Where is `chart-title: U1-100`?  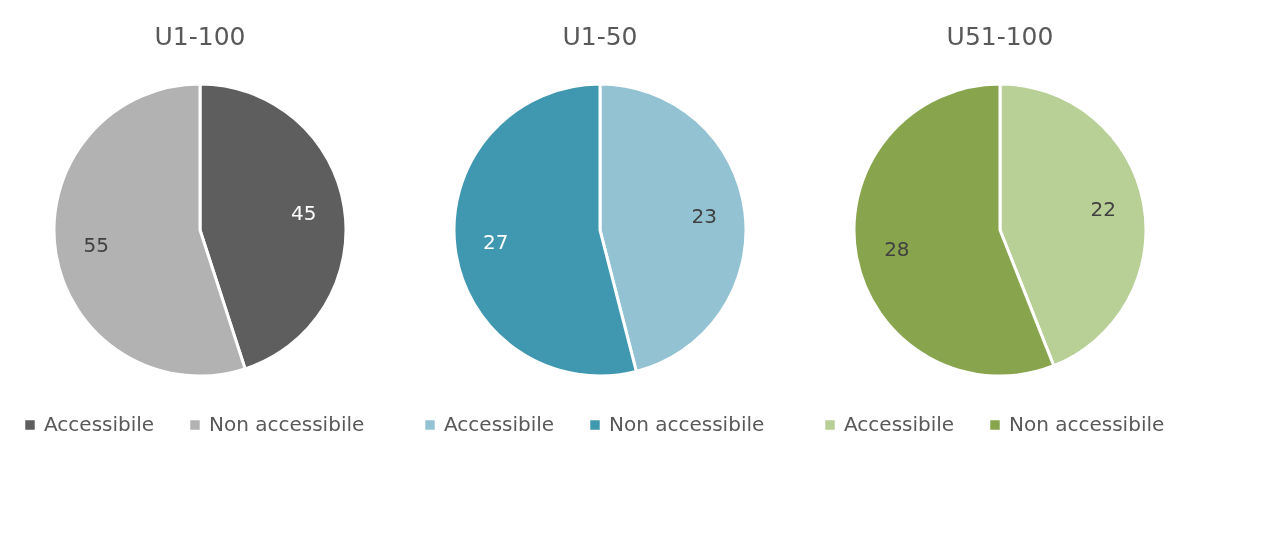 chart-title: U1-100 is located at coordinates (200, 36).